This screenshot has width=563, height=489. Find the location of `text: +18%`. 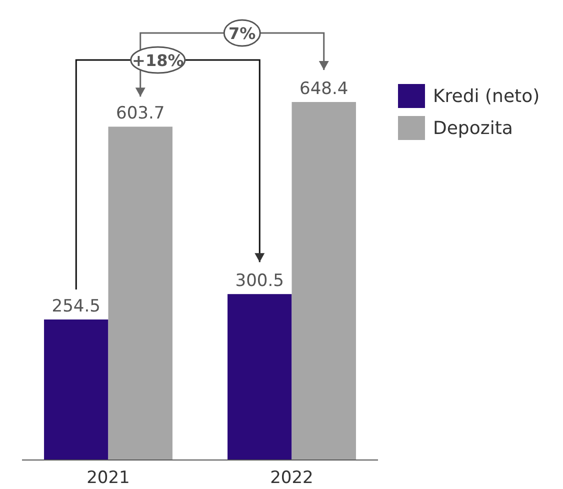

text: +18% is located at coordinates (158, 60).